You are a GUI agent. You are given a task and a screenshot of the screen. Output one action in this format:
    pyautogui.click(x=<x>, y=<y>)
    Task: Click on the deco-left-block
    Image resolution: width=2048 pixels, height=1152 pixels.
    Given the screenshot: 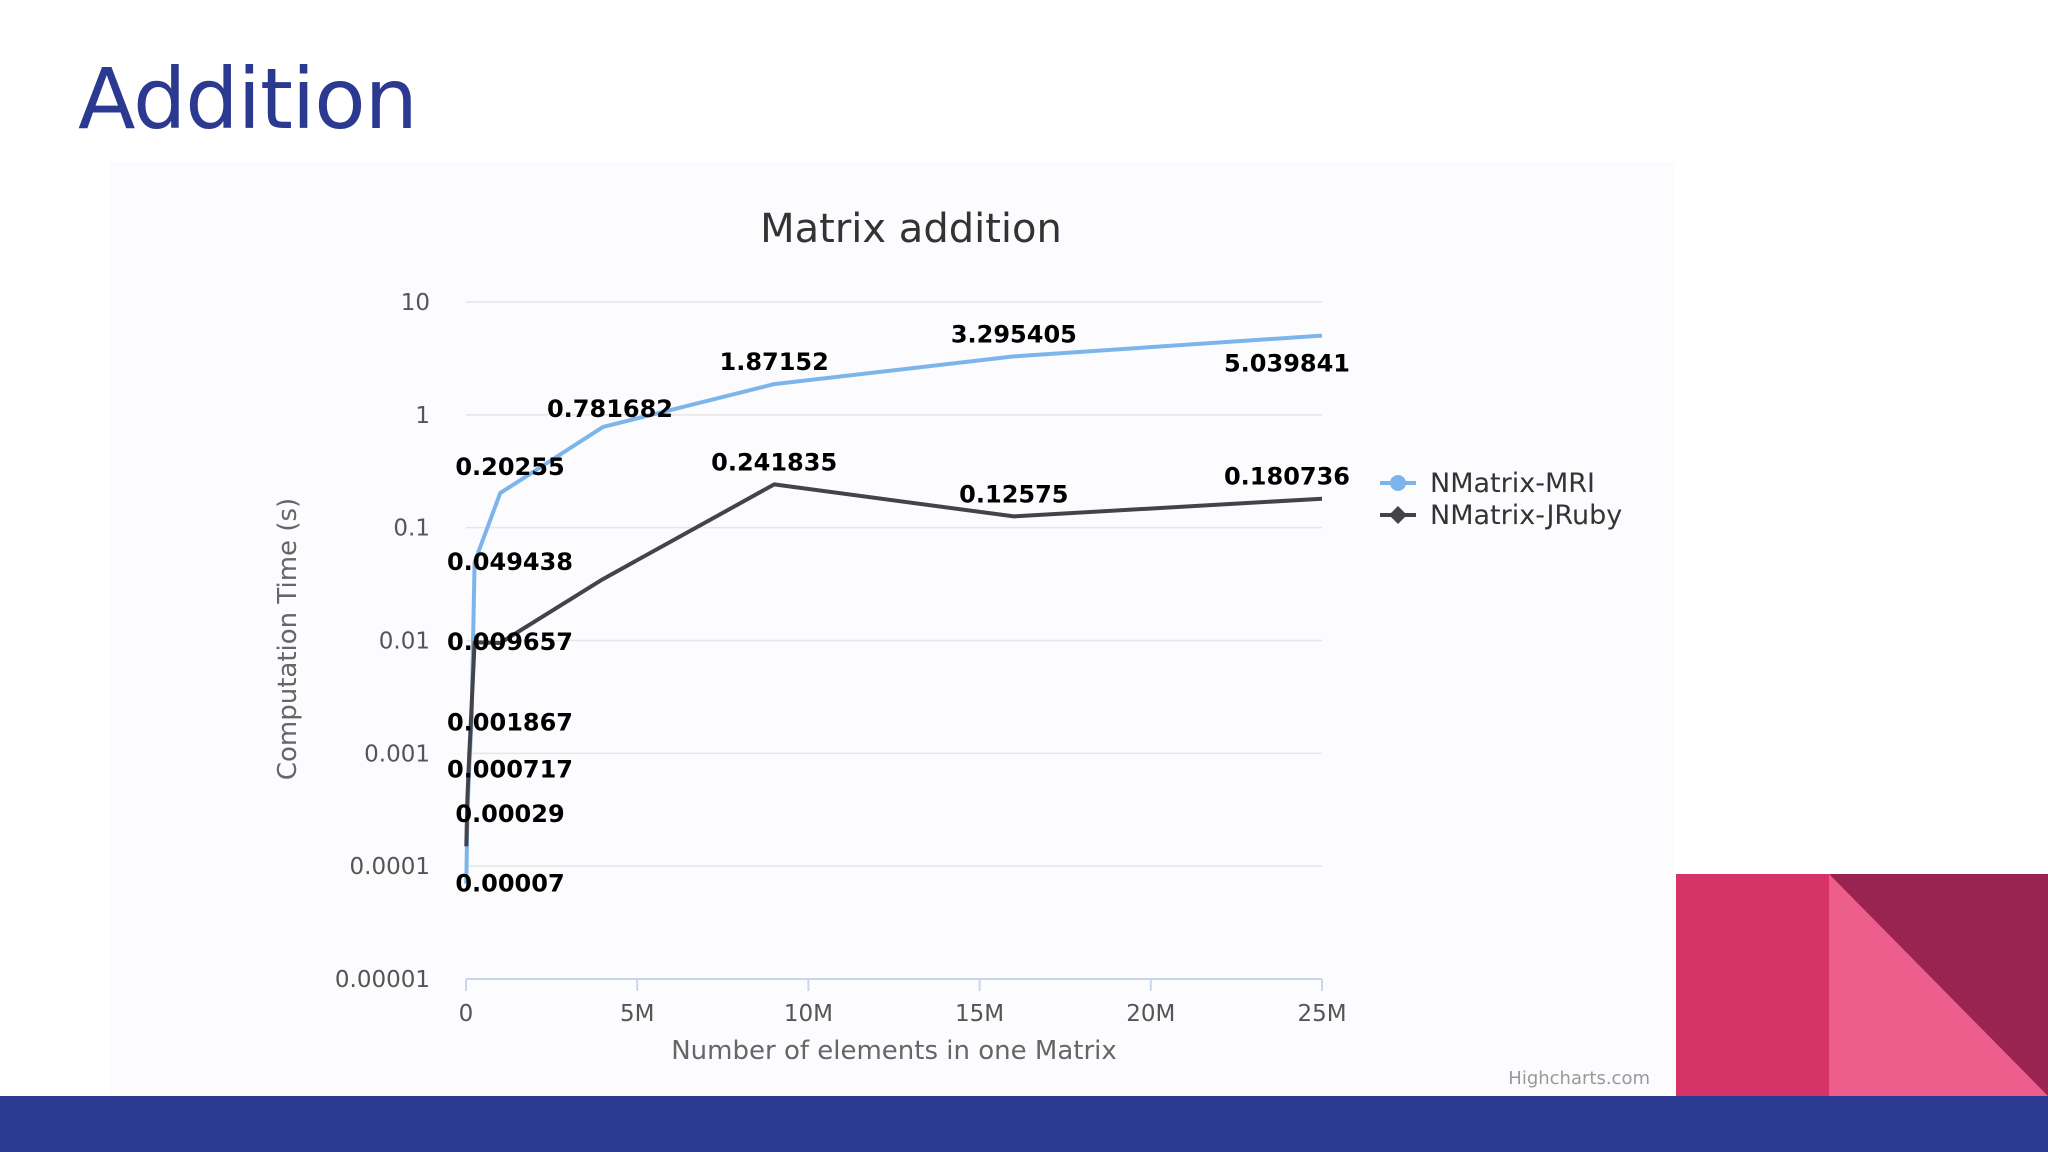 What is the action you would take?
    pyautogui.click(x=1752, y=985)
    